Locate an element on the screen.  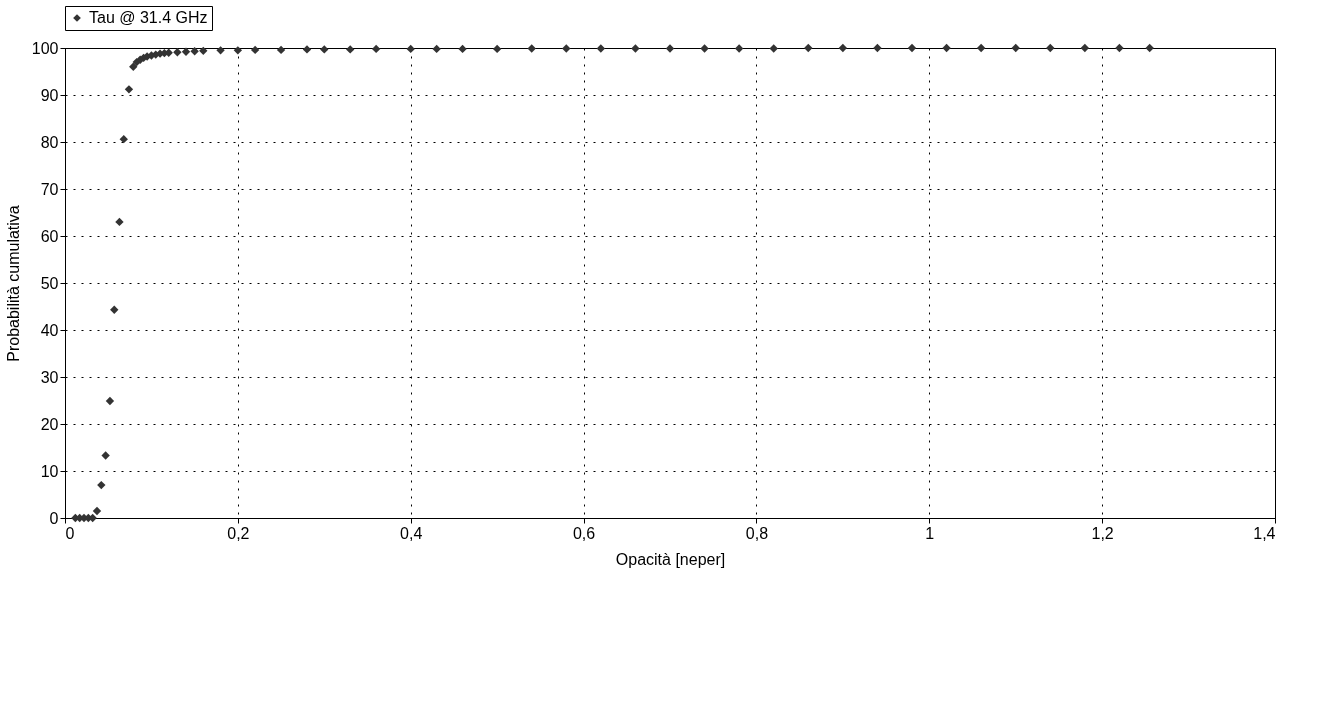
y-tick-label: 70 is located at coordinates (49, 189).